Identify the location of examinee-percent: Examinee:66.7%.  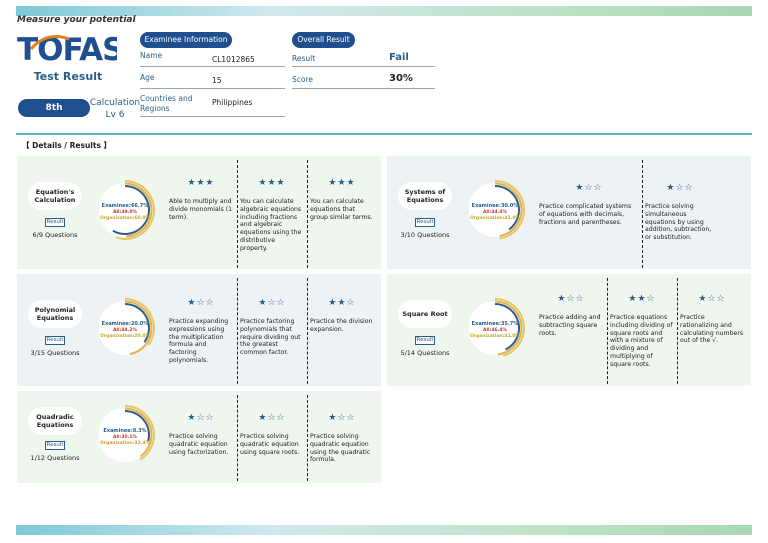
(125, 206).